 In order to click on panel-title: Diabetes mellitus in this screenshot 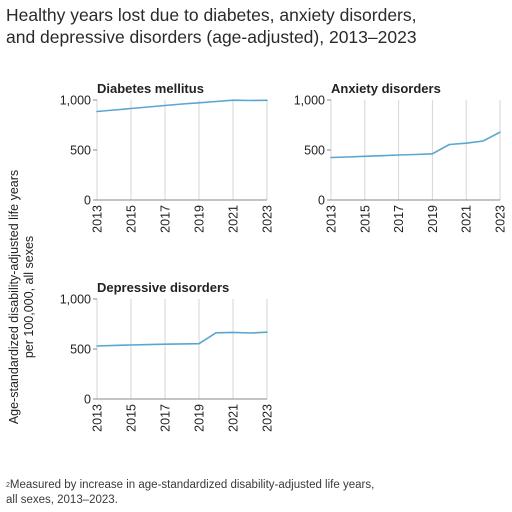, I will do `click(150, 88)`.